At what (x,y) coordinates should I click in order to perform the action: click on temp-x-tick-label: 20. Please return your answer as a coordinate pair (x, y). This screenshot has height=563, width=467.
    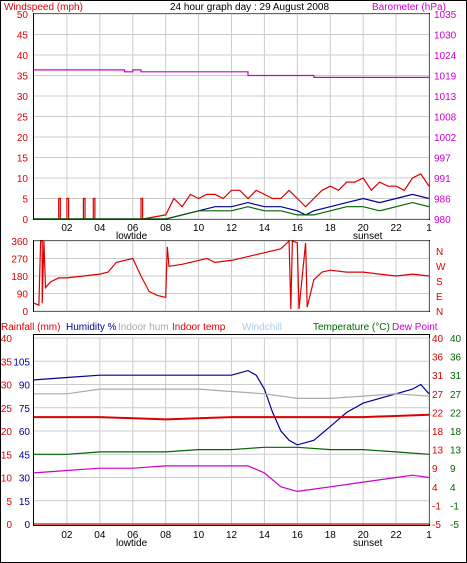
    Looking at the image, I should click on (364, 535).